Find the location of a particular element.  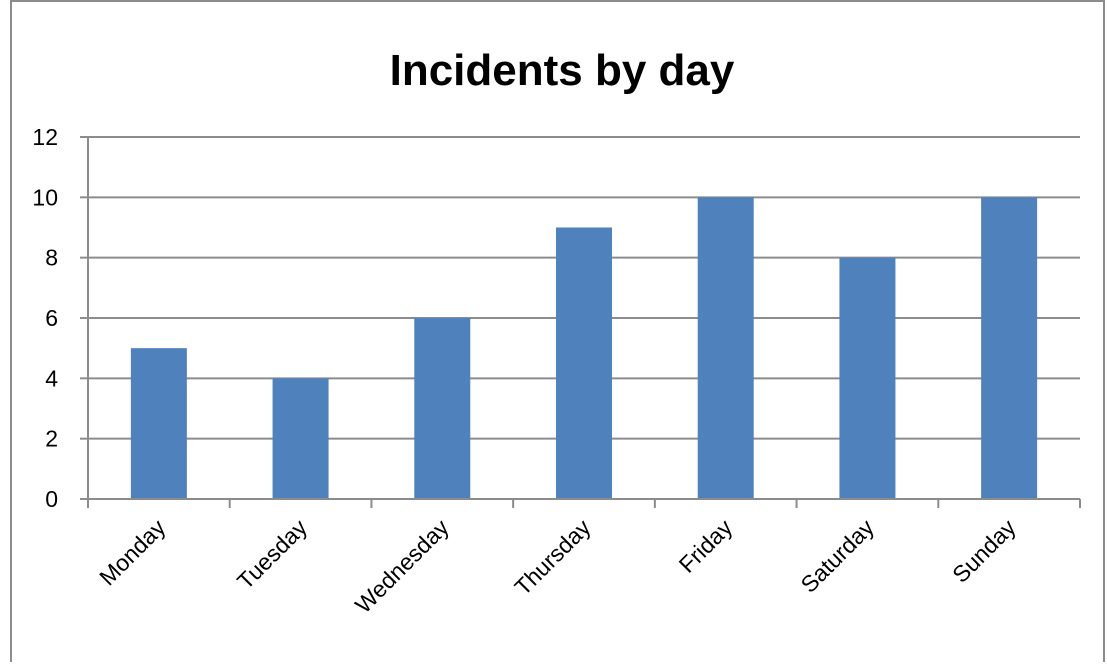

y-tick-label: 12 is located at coordinates (45, 137).